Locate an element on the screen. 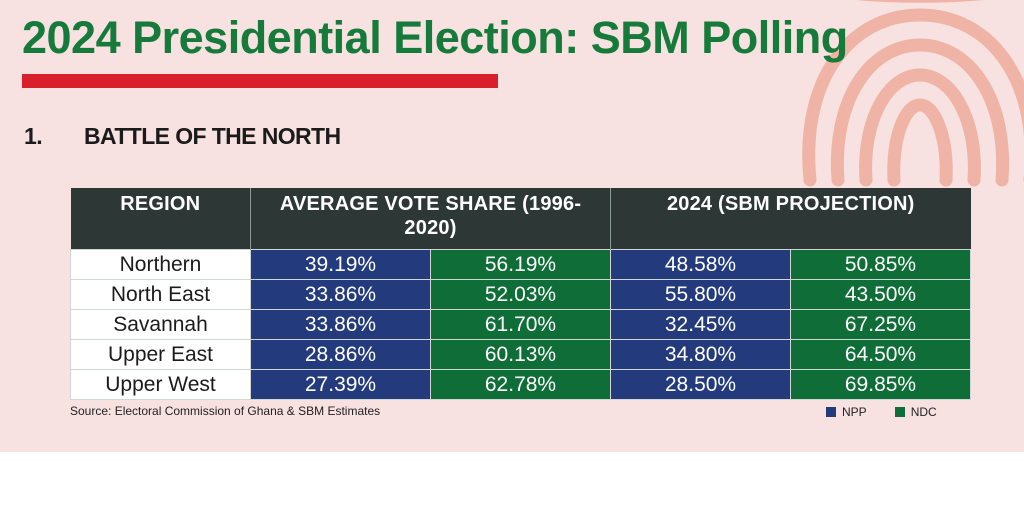 The width and height of the screenshot is (1024, 506). avg-ndc-cell: 60.13% is located at coordinates (520, 354).